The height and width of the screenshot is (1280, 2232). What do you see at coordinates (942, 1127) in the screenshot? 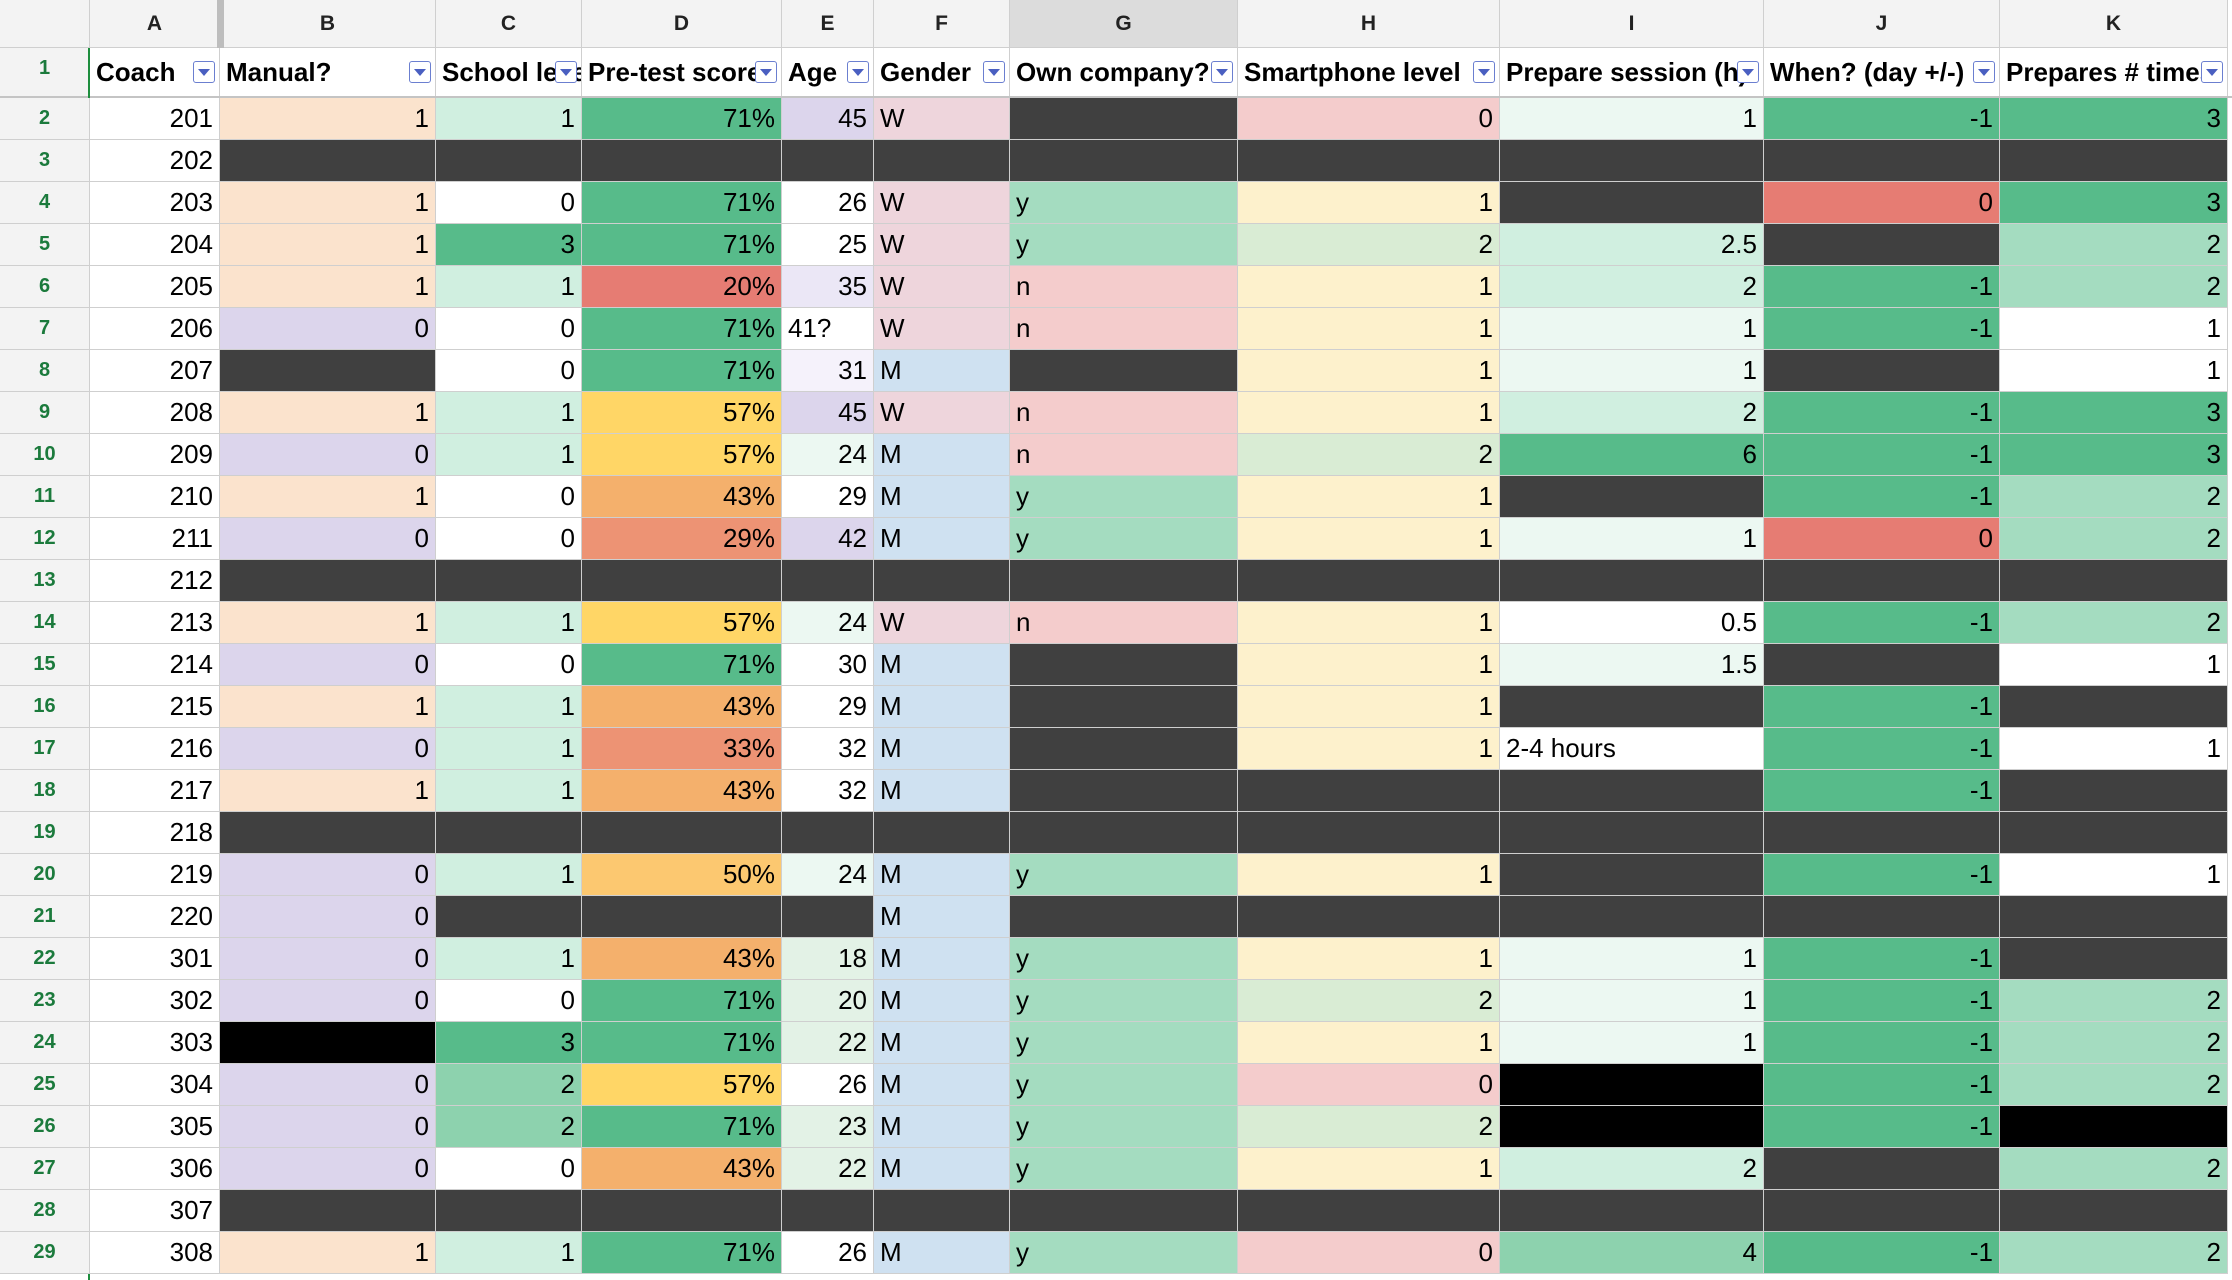
I see `cell-f26: M` at bounding box center [942, 1127].